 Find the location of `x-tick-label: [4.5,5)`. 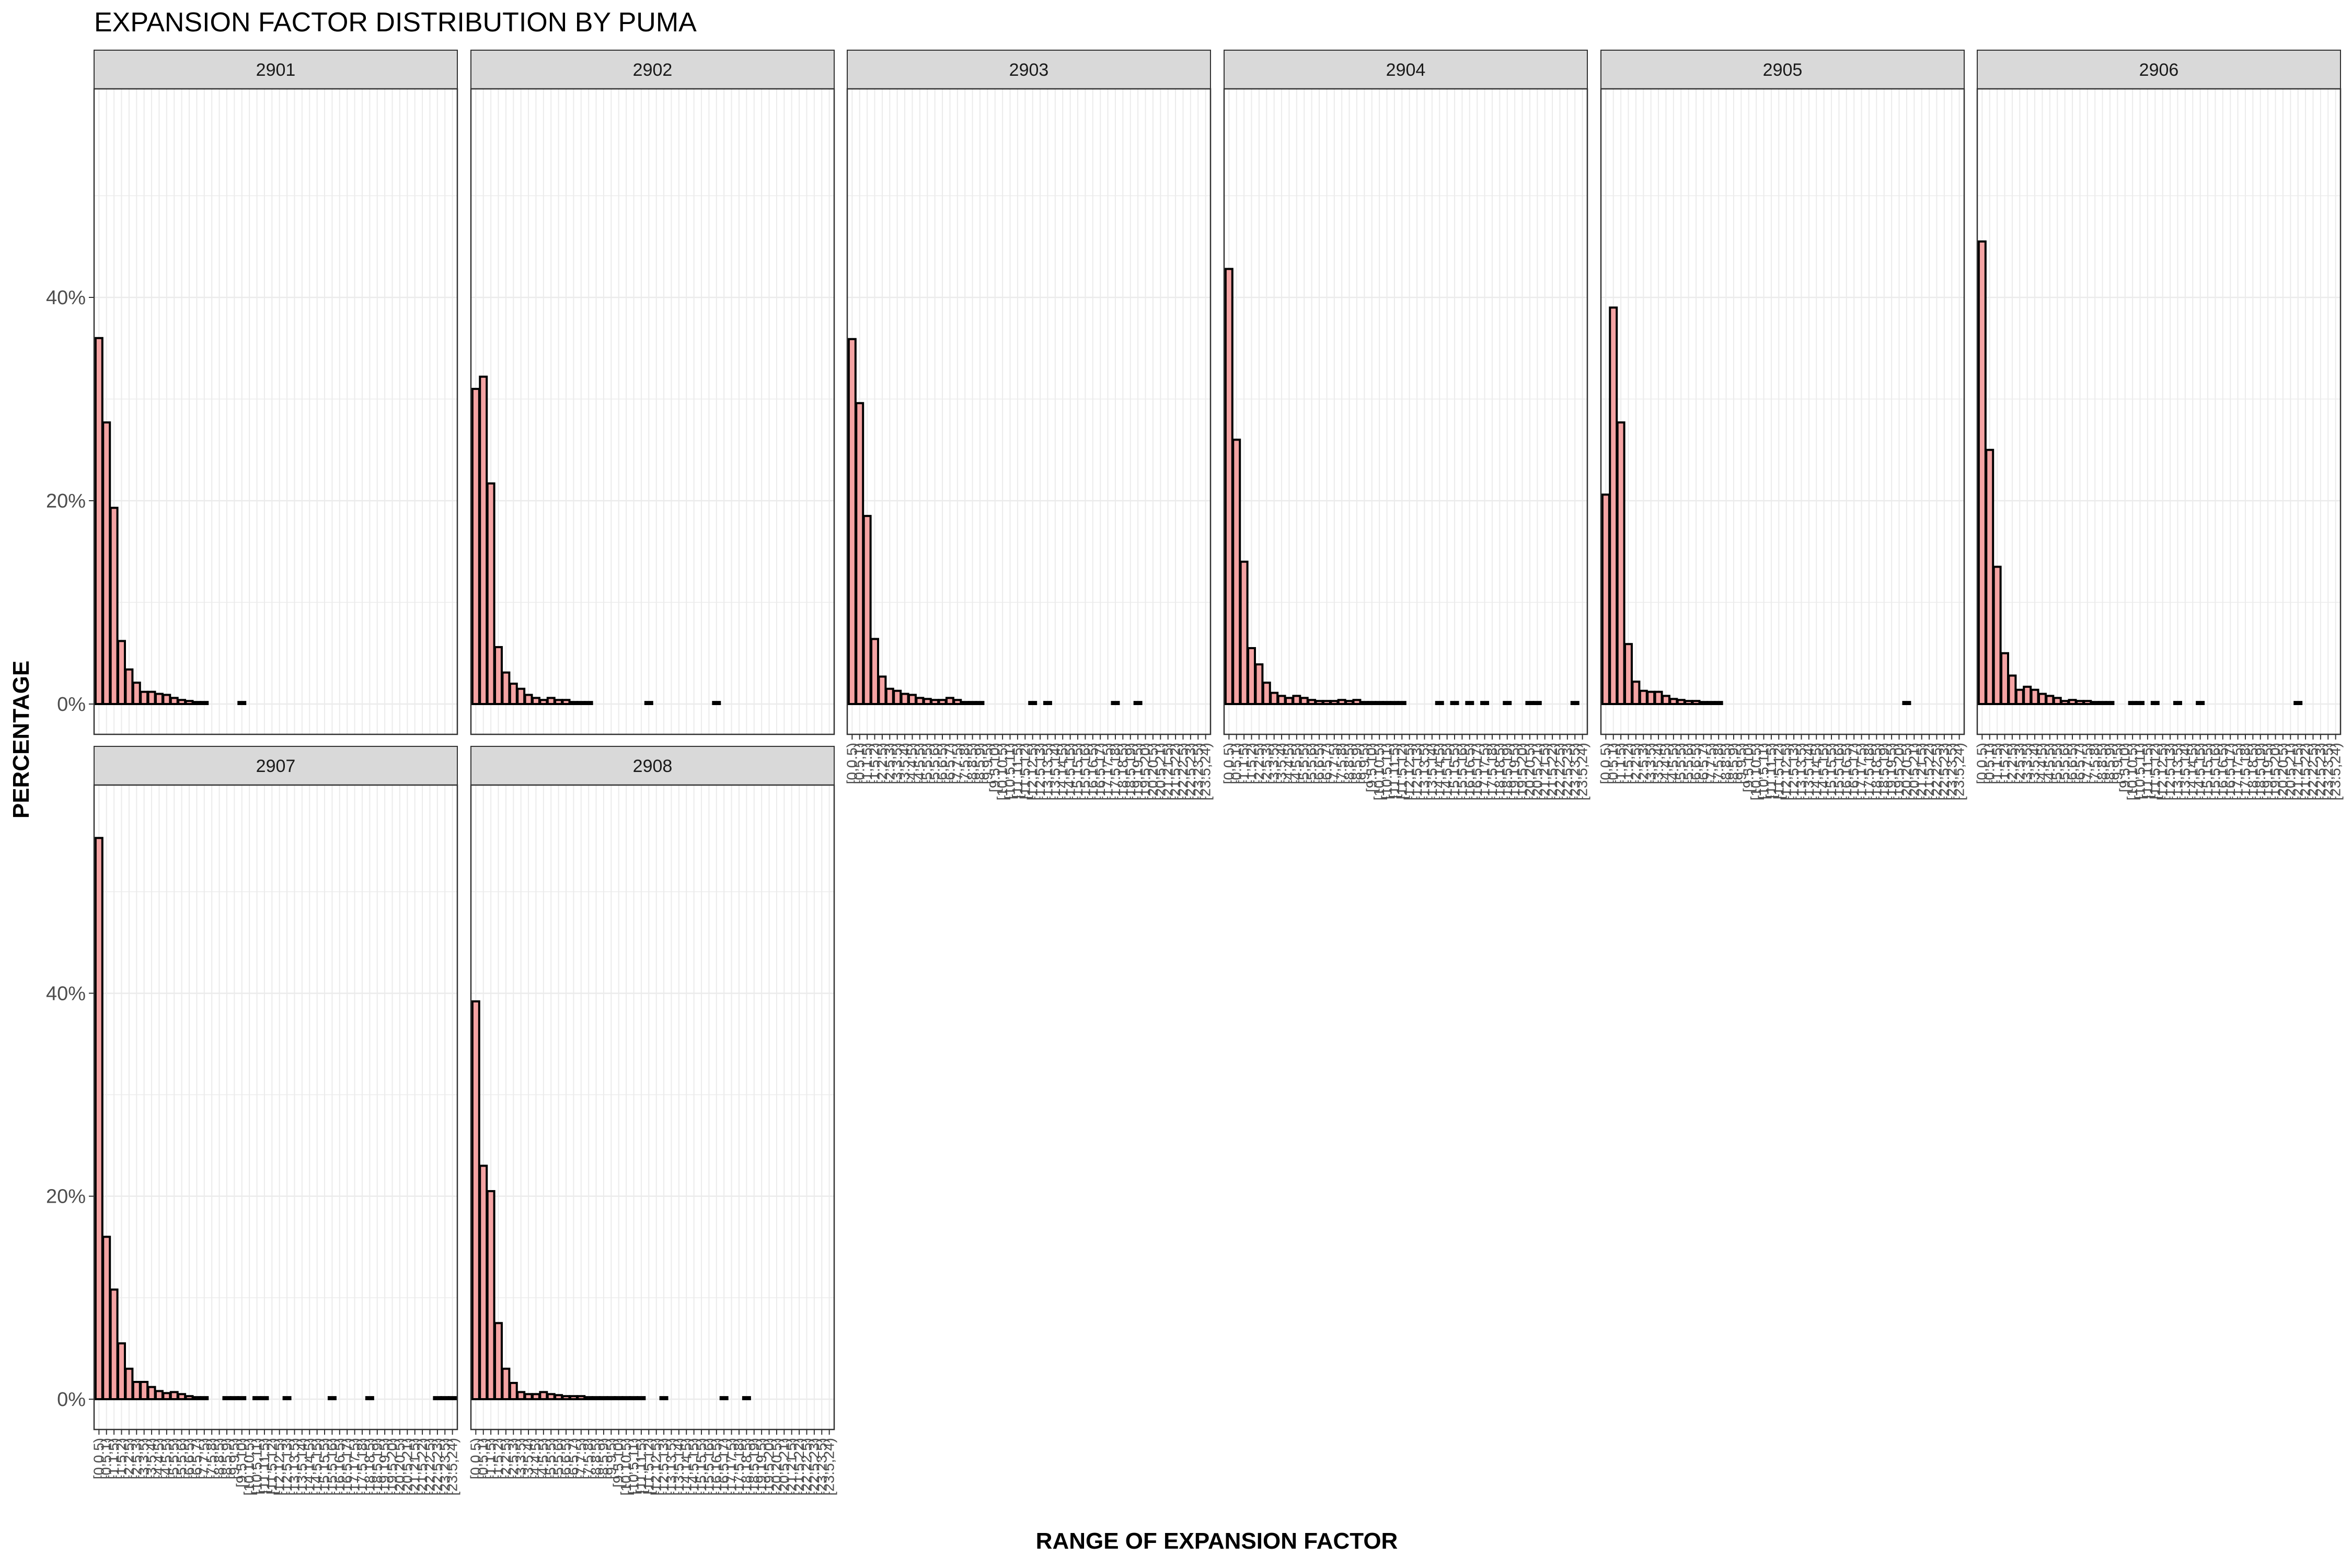

x-tick-label: [4.5,5) is located at coordinates (543, 1458).